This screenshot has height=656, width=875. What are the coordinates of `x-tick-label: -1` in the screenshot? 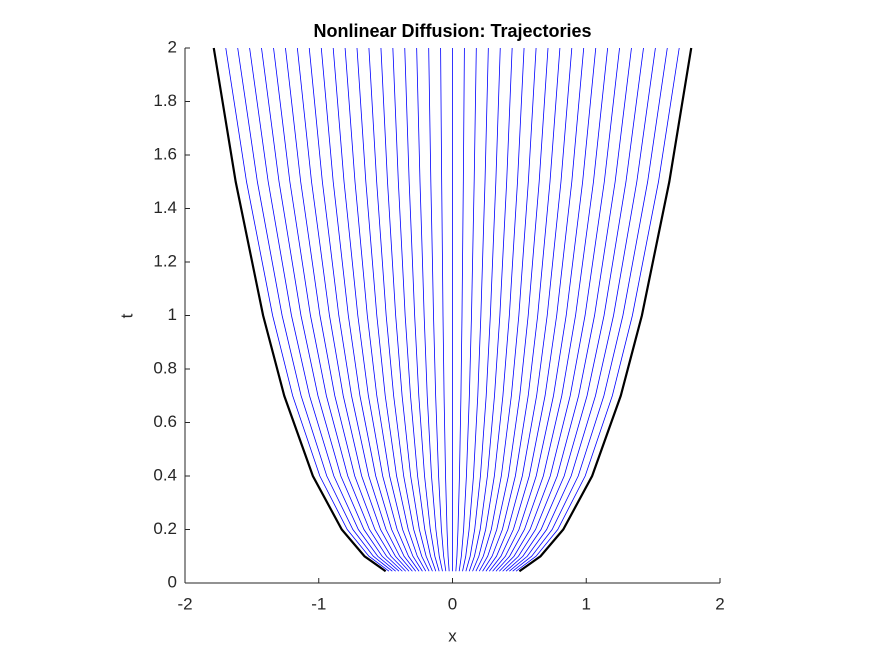 It's located at (318, 603).